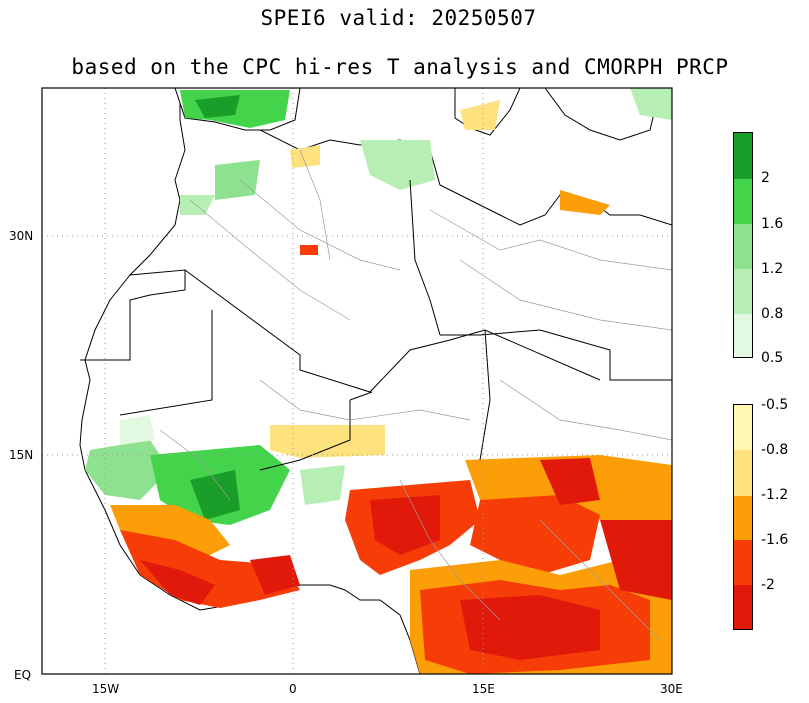 This screenshot has width=809, height=703. I want to click on map-title: SPEI6 valid: 20250507, so click(398, 18).